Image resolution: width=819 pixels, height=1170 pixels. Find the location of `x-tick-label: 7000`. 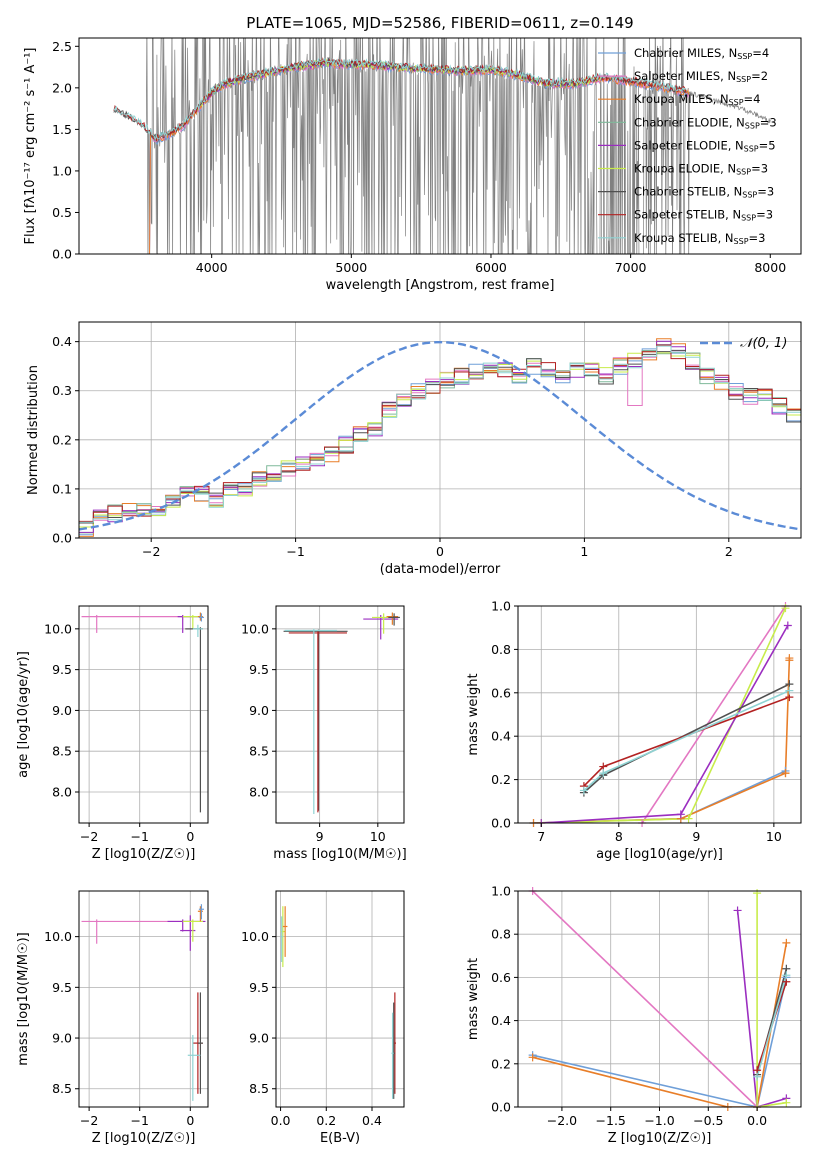

x-tick-label: 7000 is located at coordinates (631, 267).